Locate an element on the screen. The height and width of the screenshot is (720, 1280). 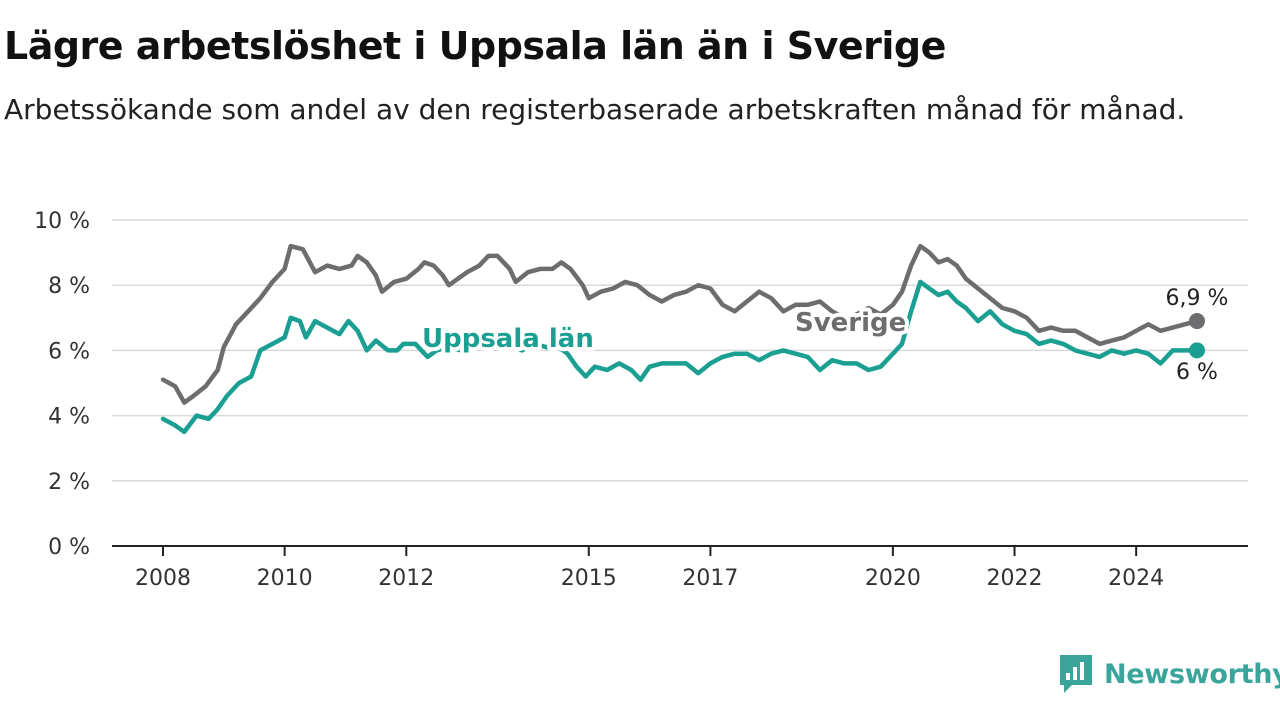
y-tick-label: 4 % is located at coordinates (69, 417).